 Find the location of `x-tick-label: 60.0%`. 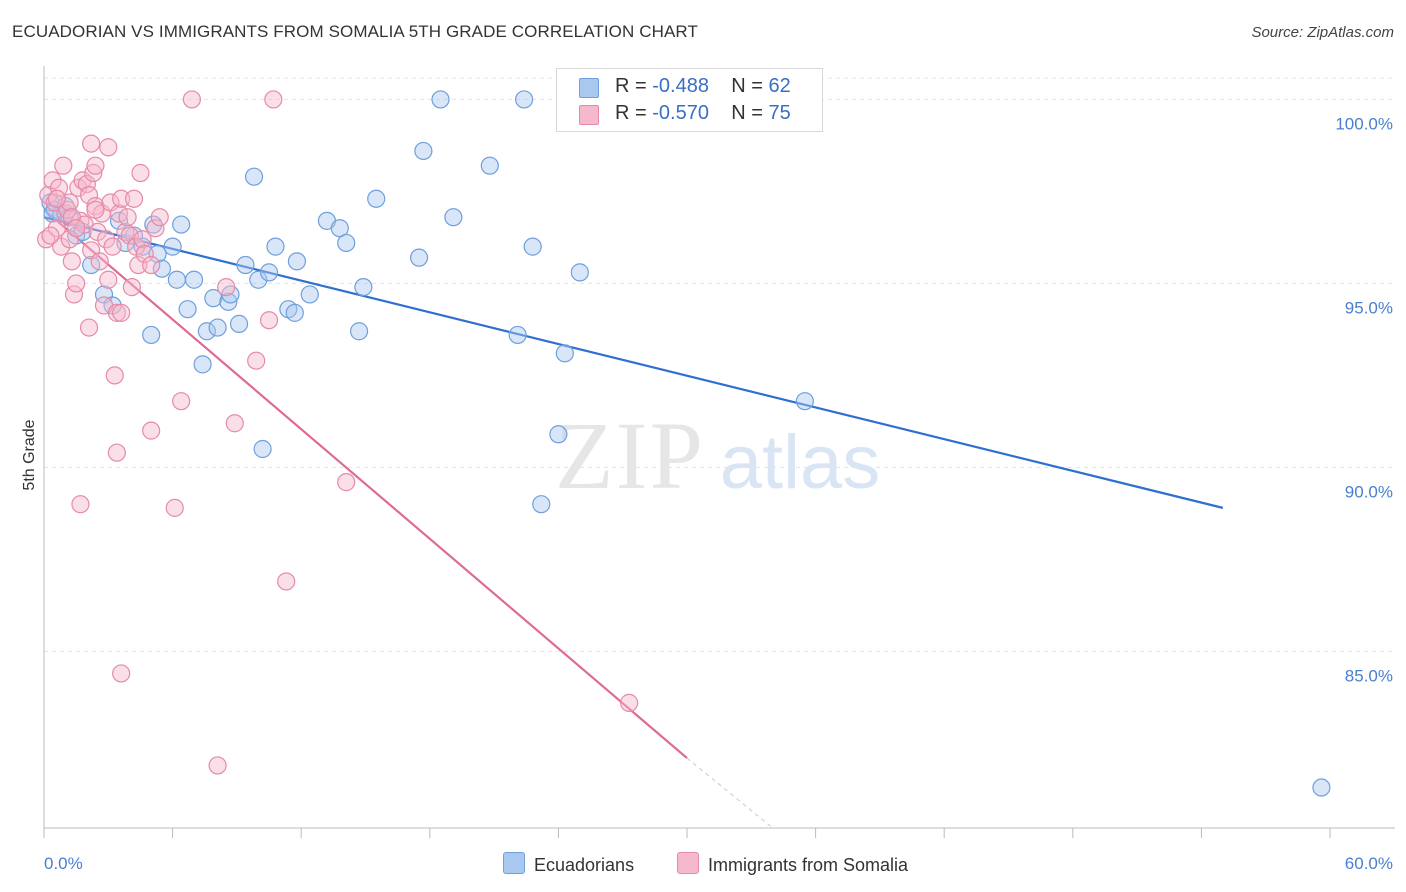

x-tick-label: 60.0% is located at coordinates (1369, 863).